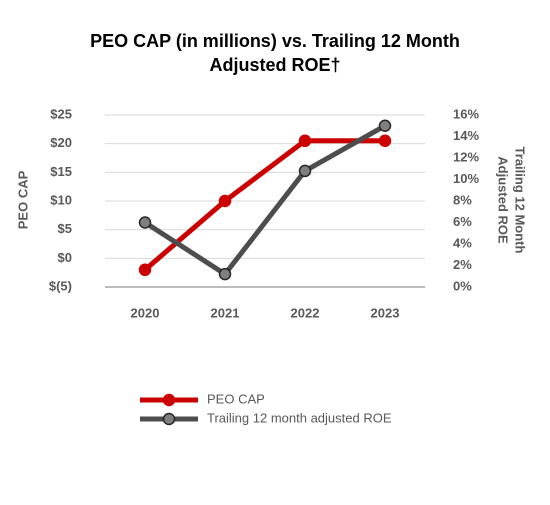  What do you see at coordinates (299, 417) in the screenshot?
I see `legend-label: Trailing 12 month adjusted ROE` at bounding box center [299, 417].